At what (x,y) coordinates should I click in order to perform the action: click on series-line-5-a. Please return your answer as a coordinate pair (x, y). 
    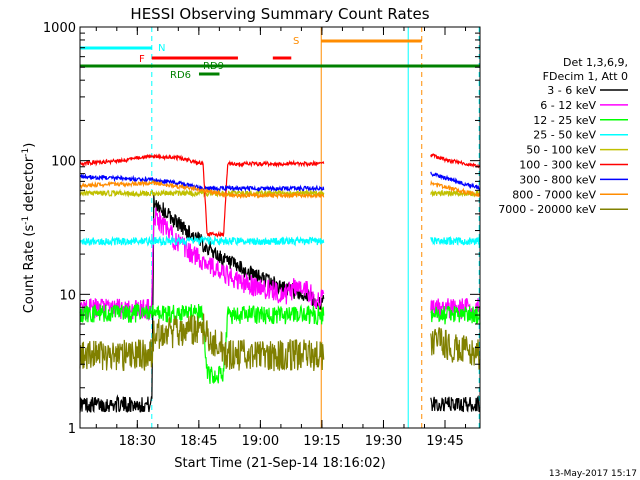
    Looking at the image, I should click on (202, 195).